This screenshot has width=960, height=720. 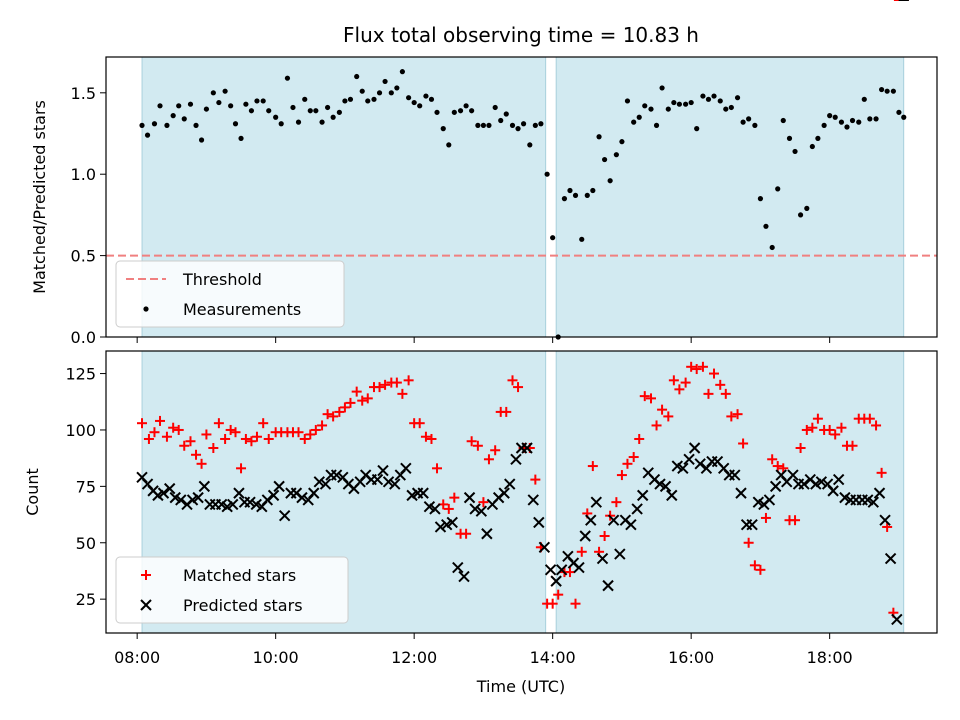 I want to click on legend-item: Matched stars, so click(x=218, y=575).